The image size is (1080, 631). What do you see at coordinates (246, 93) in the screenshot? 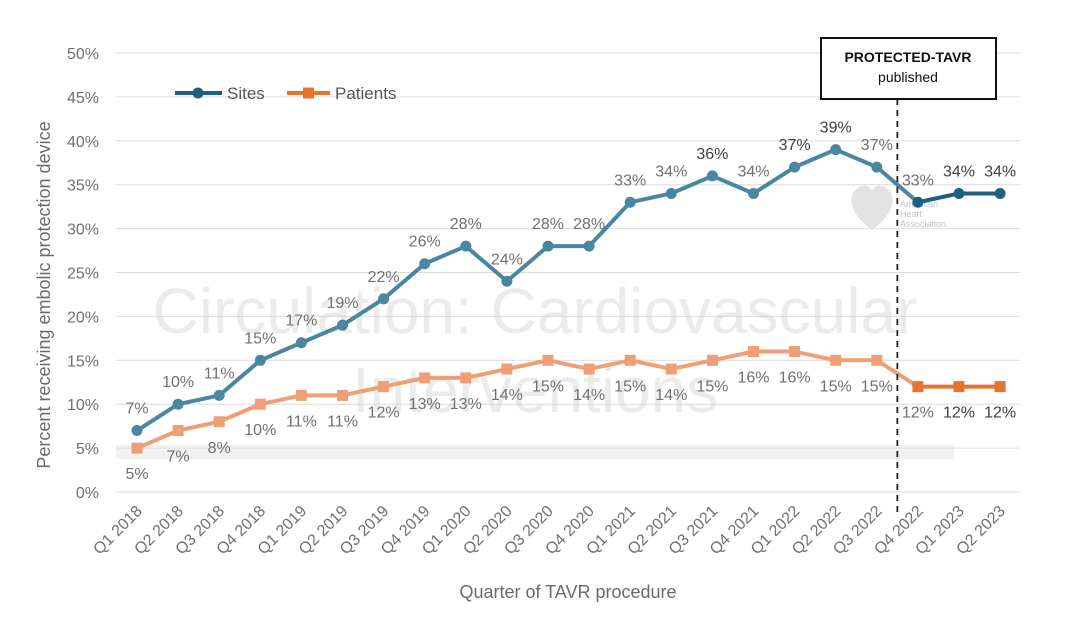
I see `legend-sites-label: Sites` at bounding box center [246, 93].